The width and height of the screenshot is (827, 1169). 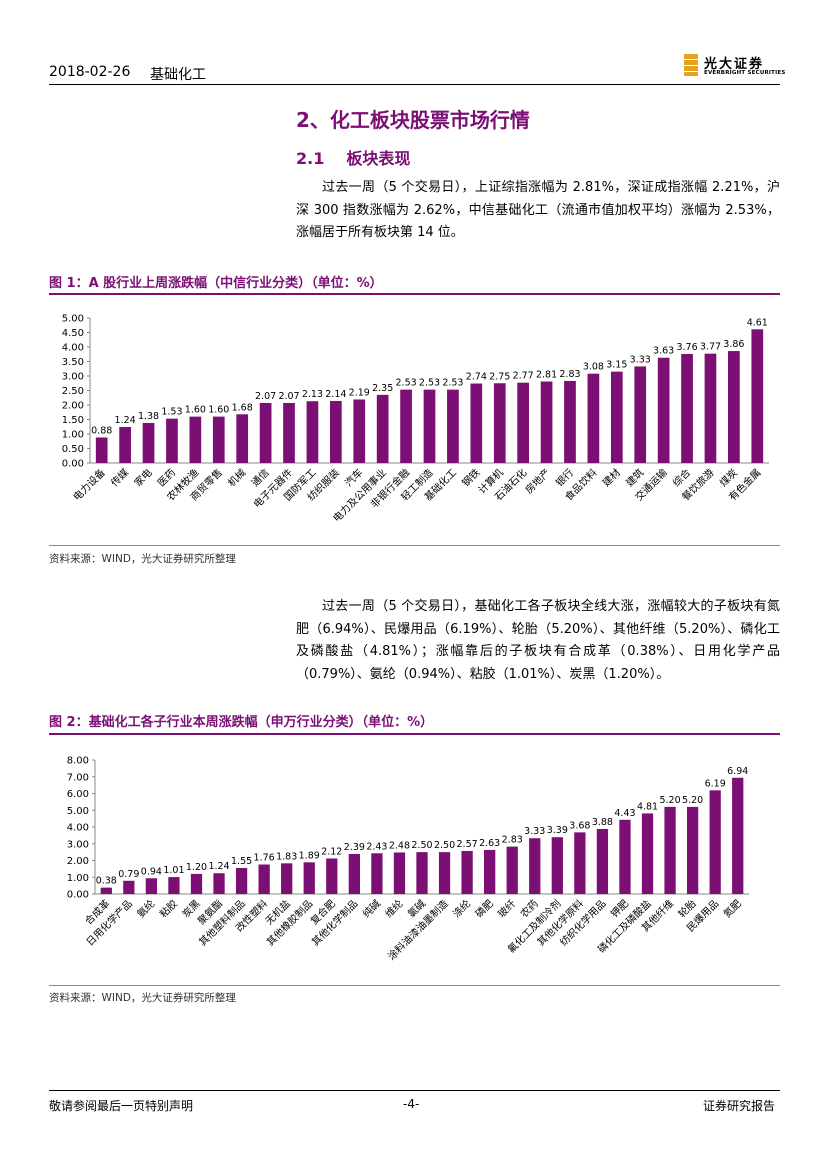 I want to click on figure-2-title: 图 2：基础化工各子行业本周涨跌幅（申万行业分类）（单位：%）, so click(x=241, y=722).